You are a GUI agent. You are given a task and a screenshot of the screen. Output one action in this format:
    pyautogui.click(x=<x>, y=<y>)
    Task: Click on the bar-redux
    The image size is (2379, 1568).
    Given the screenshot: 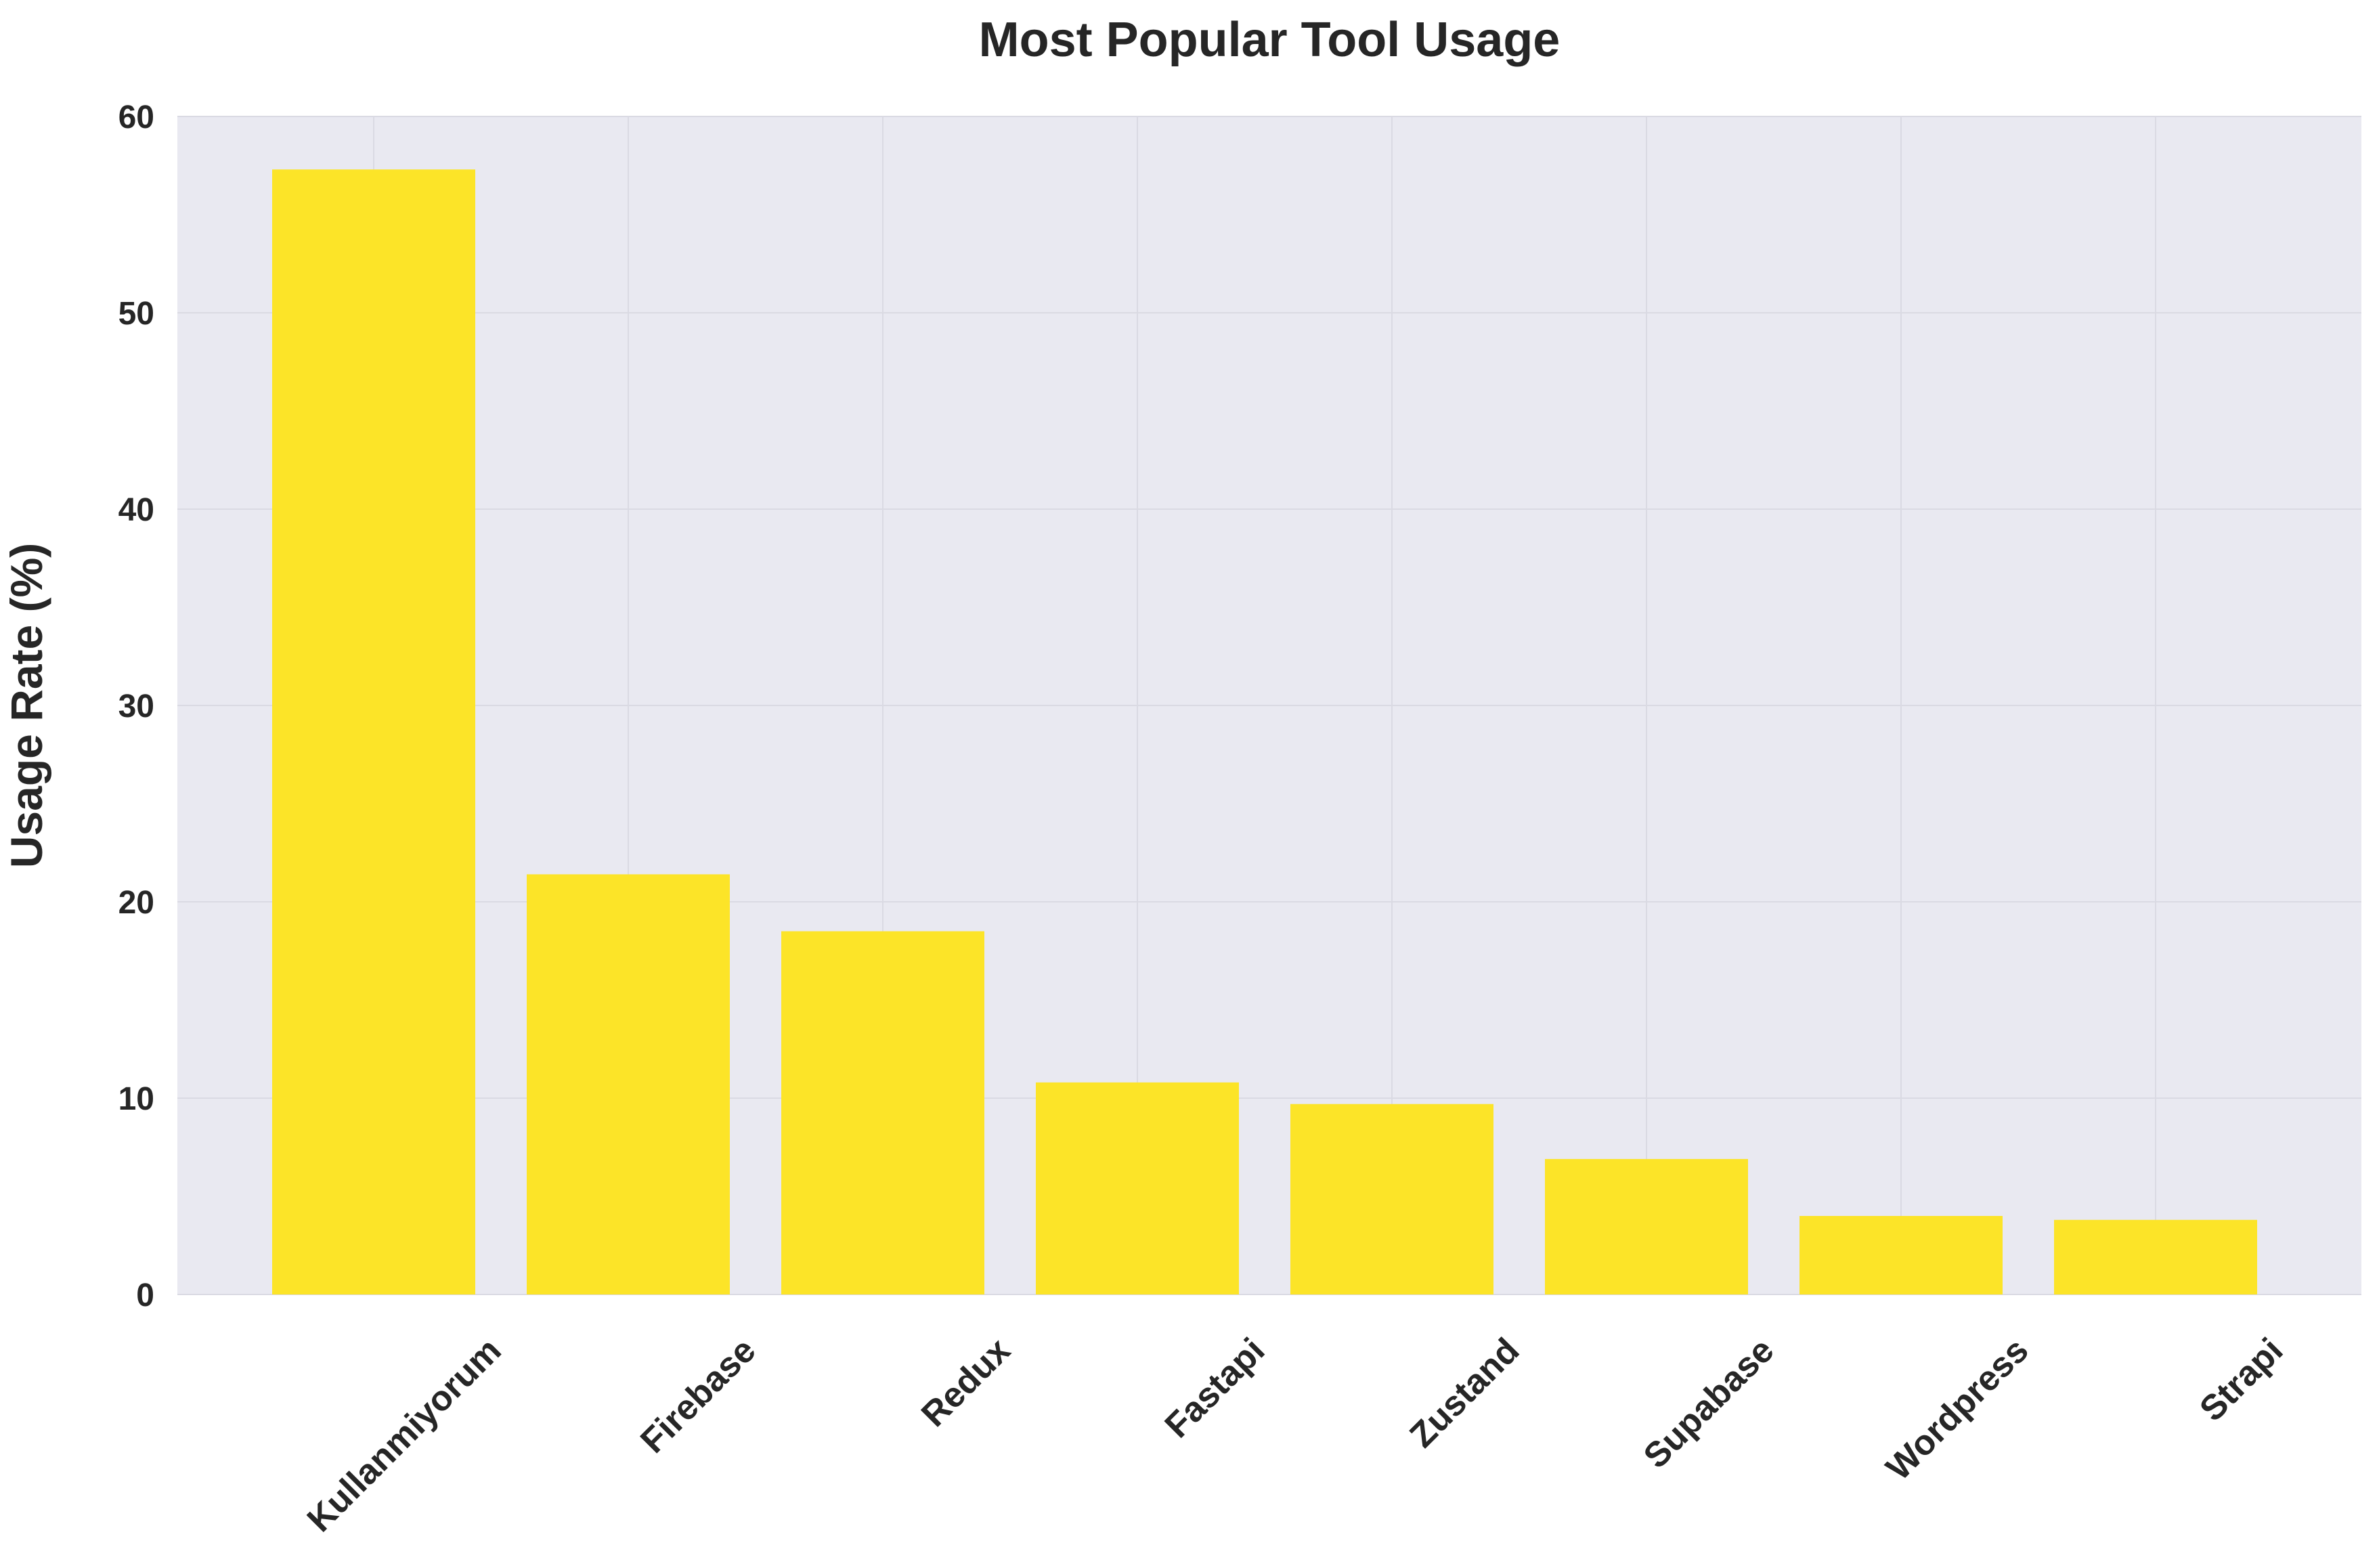 What is the action you would take?
    pyautogui.click(x=882, y=1112)
    